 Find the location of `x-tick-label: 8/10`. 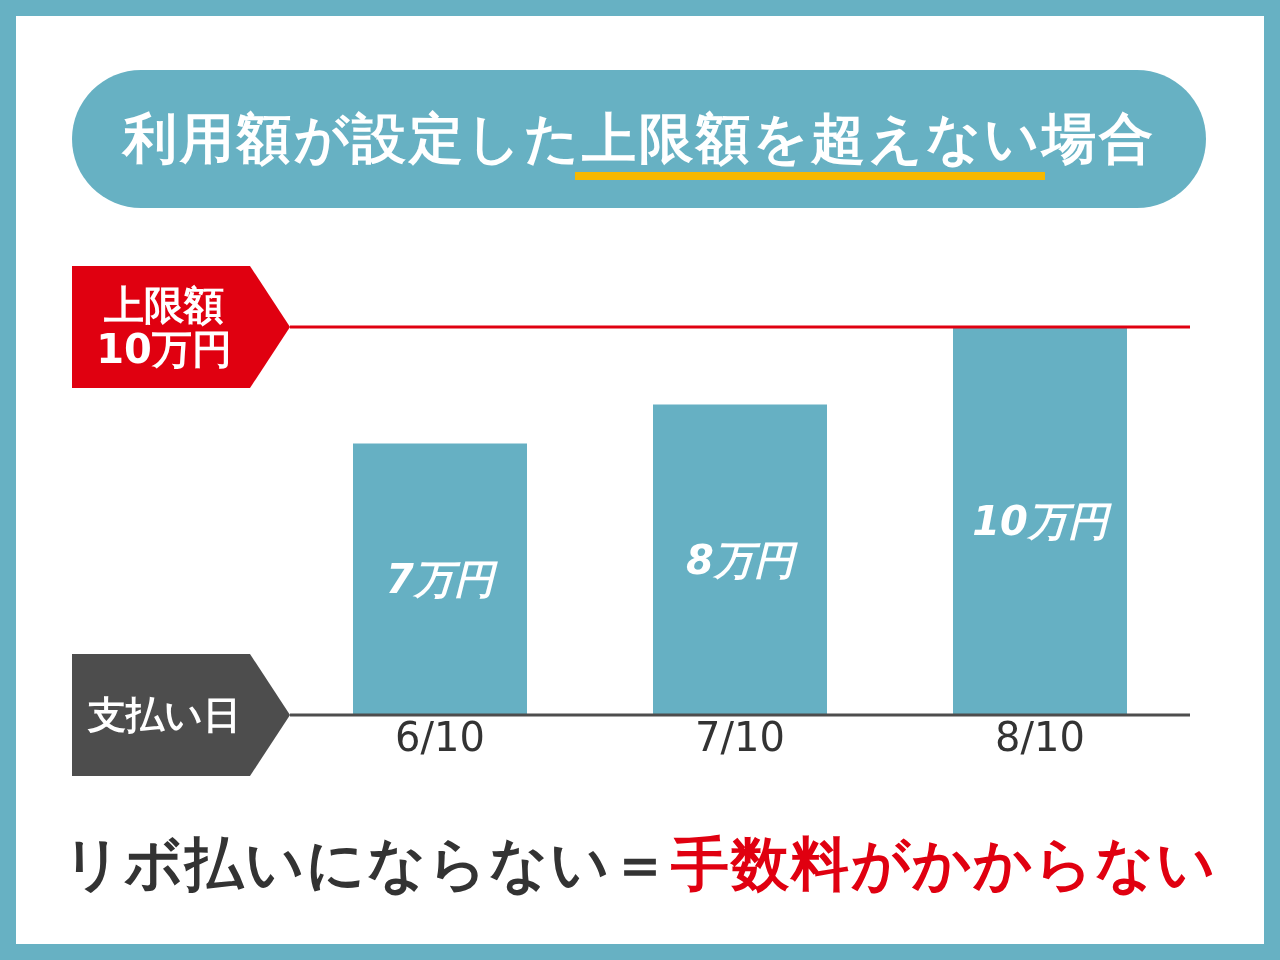

x-tick-label: 8/10 is located at coordinates (1040, 737).